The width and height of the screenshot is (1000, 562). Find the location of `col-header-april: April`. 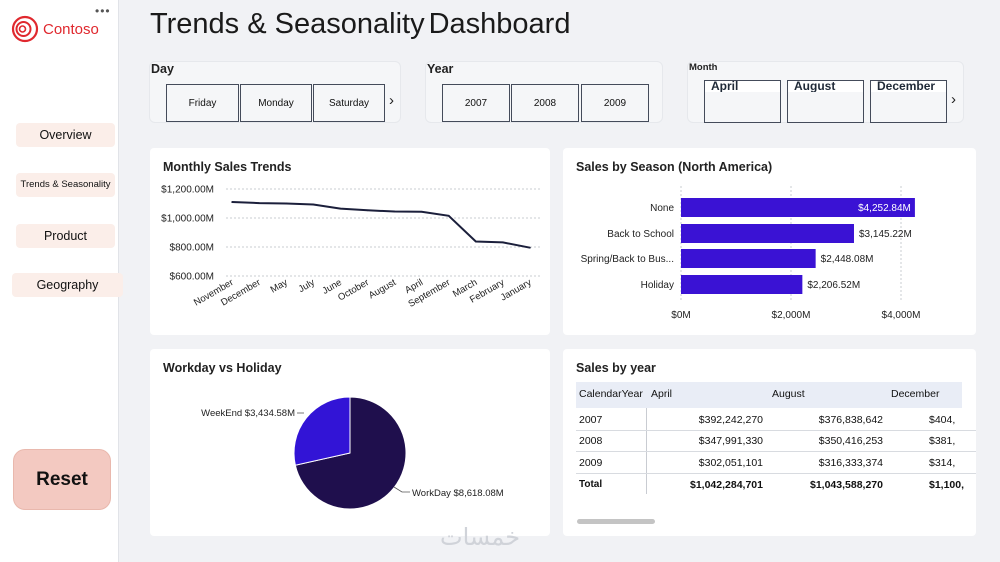

col-header-april: April is located at coordinates (662, 394).